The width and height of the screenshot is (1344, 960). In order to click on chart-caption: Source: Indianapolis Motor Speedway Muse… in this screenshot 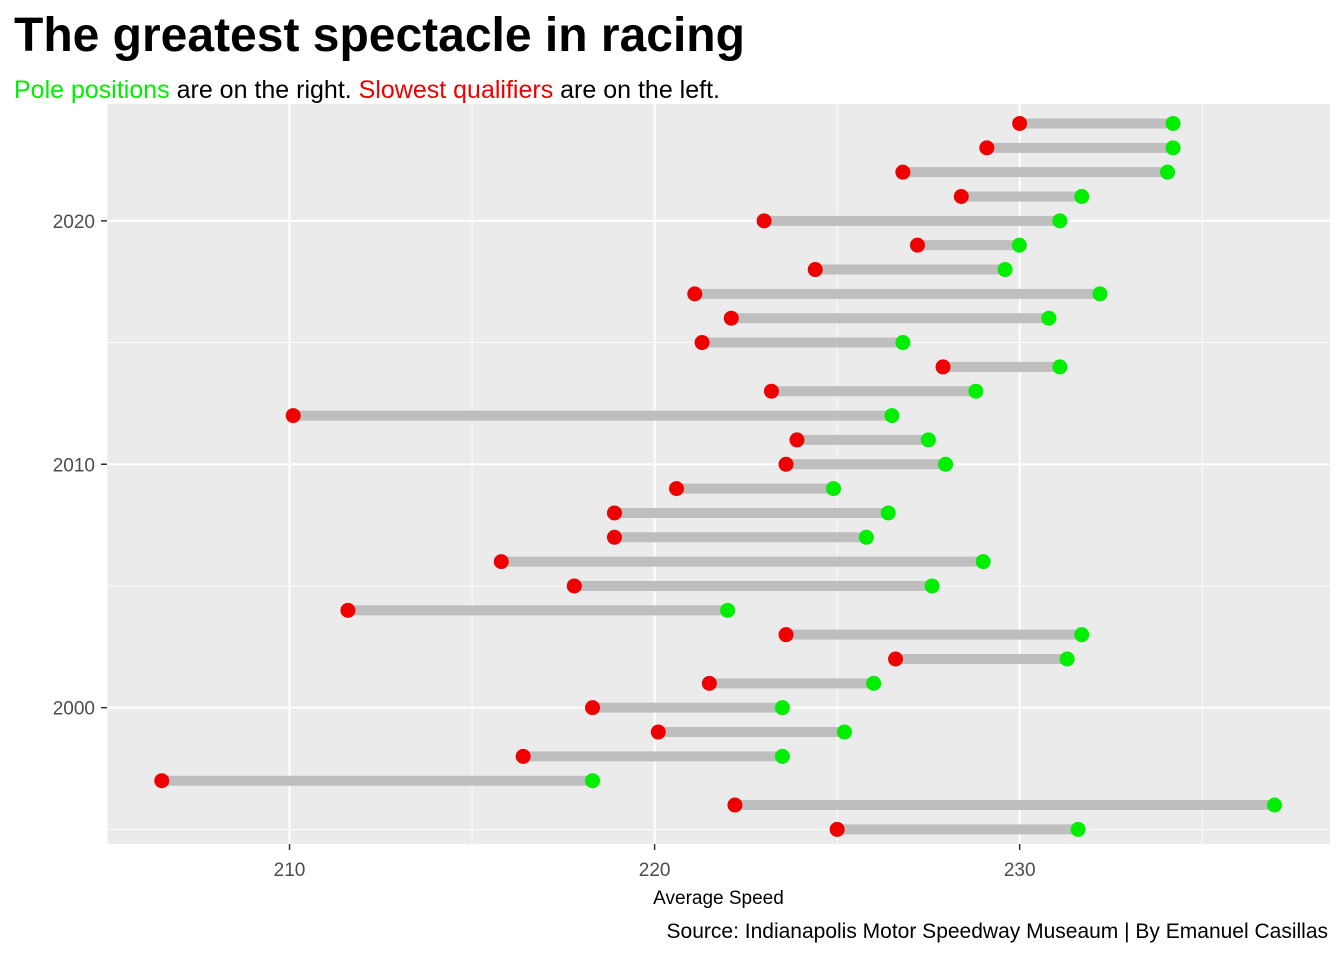, I will do `click(997, 931)`.